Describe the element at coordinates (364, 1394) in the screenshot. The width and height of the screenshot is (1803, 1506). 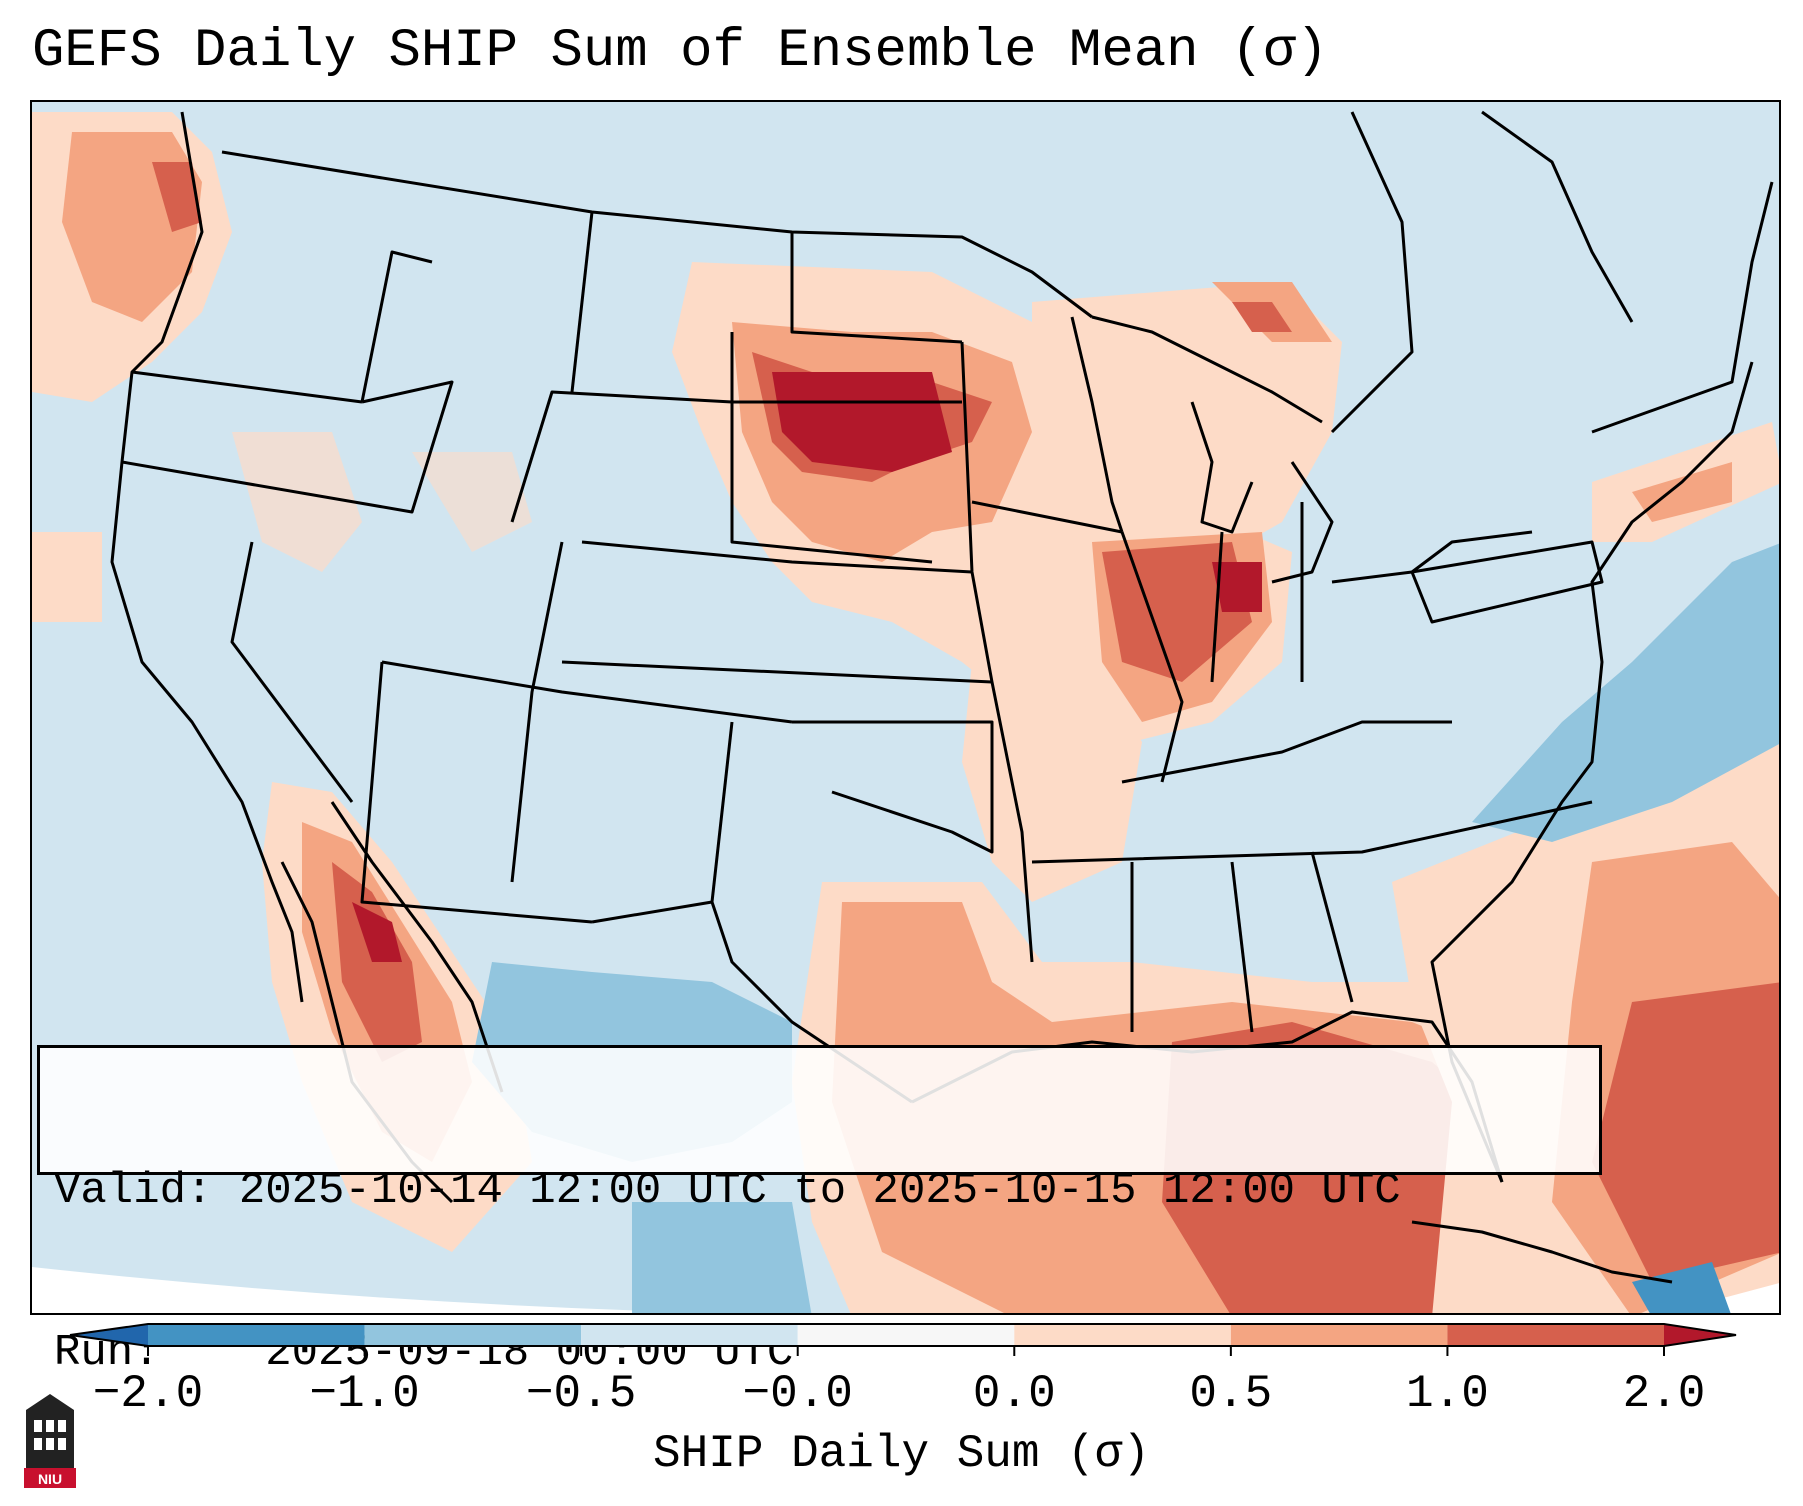
I see `colorbar-tick-label: −1.0` at that location.